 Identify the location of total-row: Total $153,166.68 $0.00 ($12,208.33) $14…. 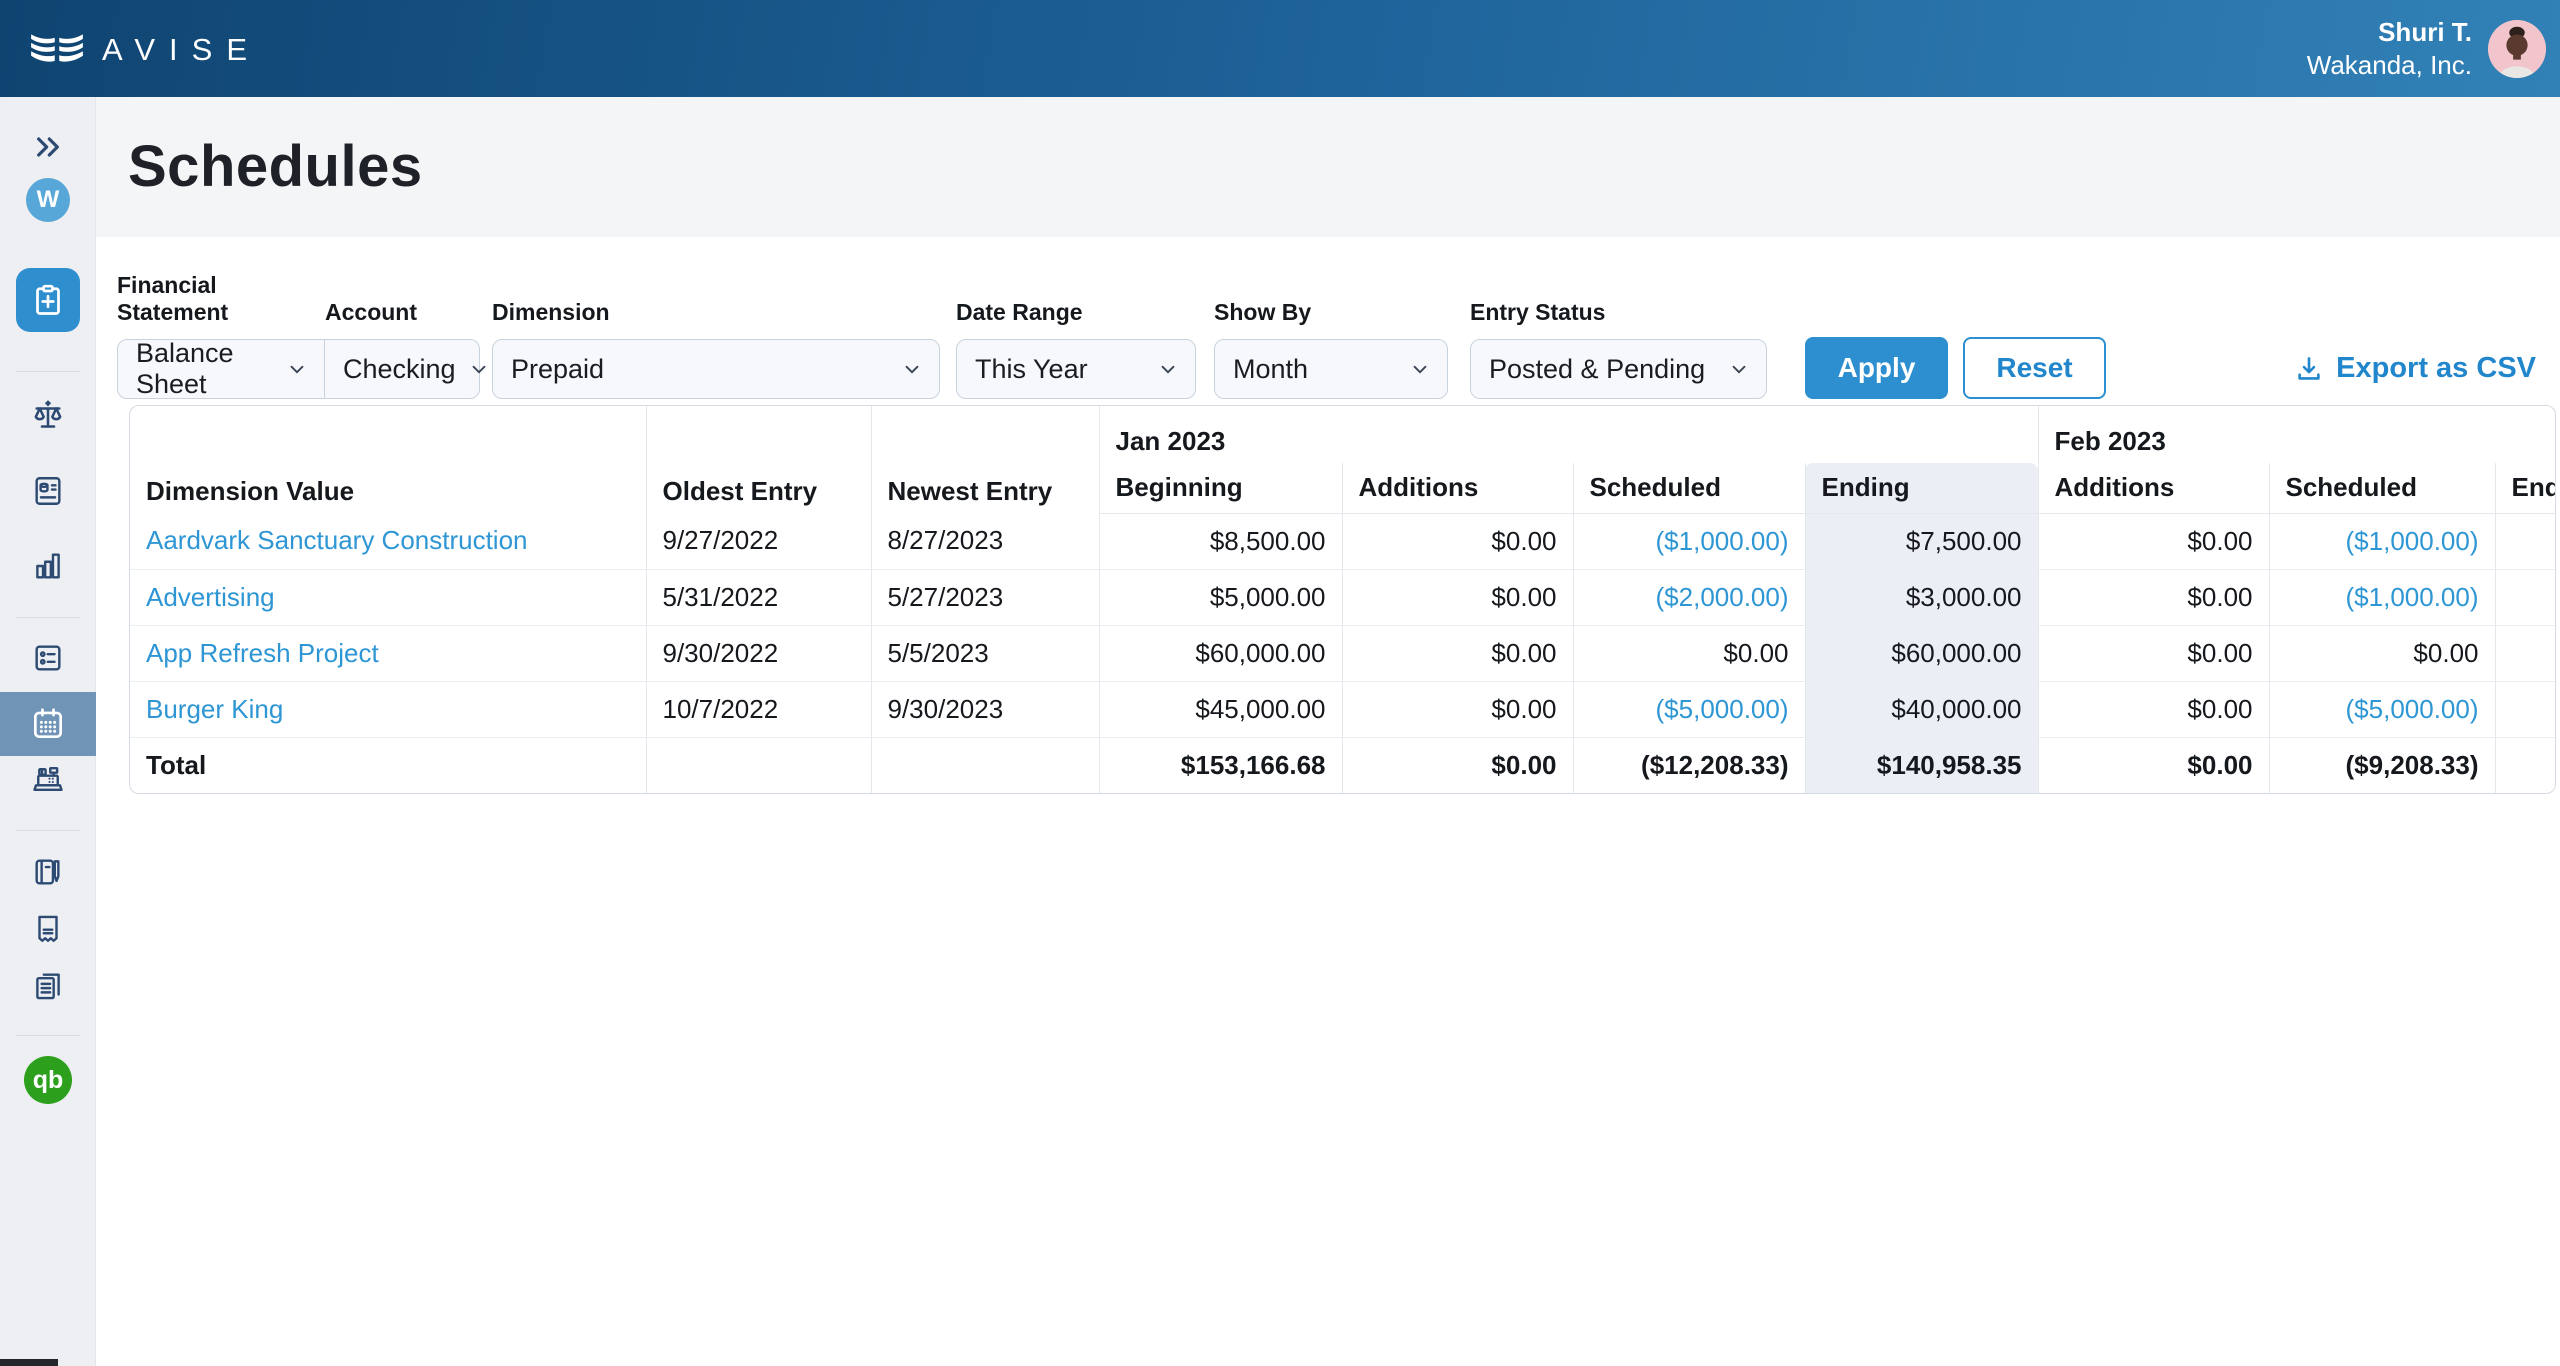
(1342, 765).